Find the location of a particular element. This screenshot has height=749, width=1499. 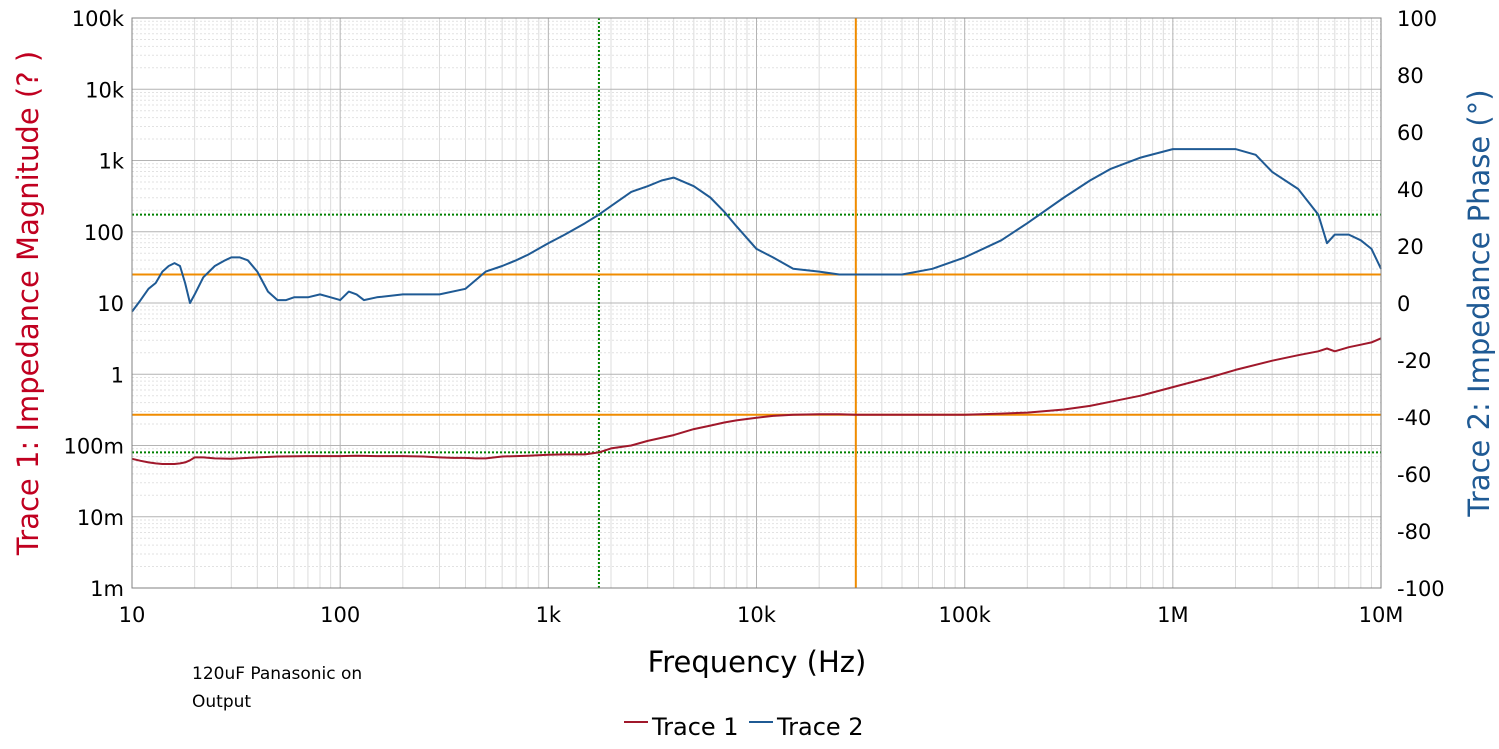

y-left-tick-label: 10 is located at coordinates (110, 304).